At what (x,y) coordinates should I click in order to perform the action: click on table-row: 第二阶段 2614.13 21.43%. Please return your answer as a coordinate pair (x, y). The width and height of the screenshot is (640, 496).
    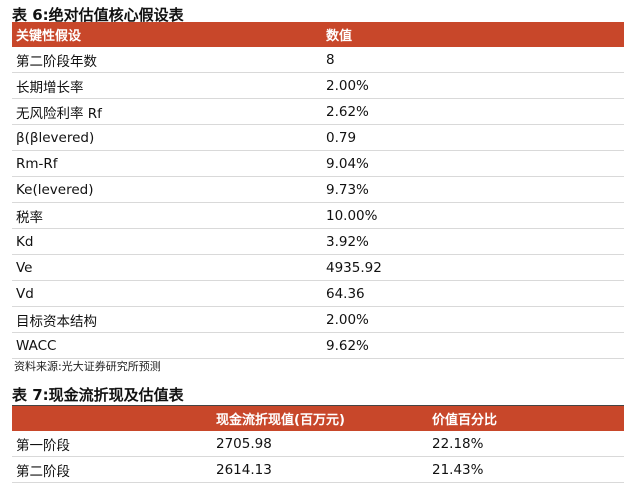
    Looking at the image, I should click on (318, 469).